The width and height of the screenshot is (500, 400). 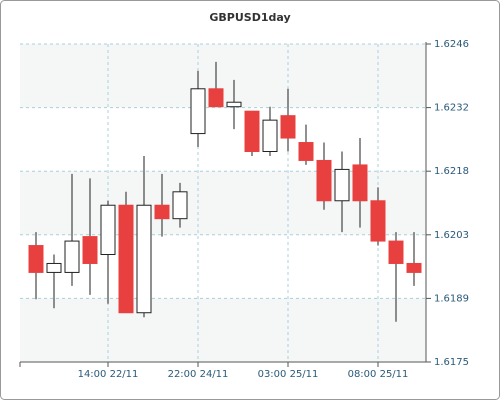 I want to click on y-tick-label: 1.6218, so click(x=451, y=171).